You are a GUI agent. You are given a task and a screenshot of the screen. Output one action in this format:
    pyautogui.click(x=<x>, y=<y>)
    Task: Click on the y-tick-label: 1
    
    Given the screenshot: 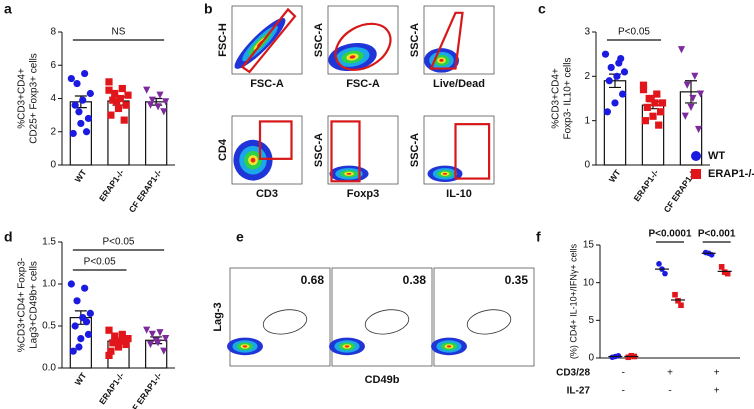 What is the action you would take?
    pyautogui.click(x=587, y=120)
    